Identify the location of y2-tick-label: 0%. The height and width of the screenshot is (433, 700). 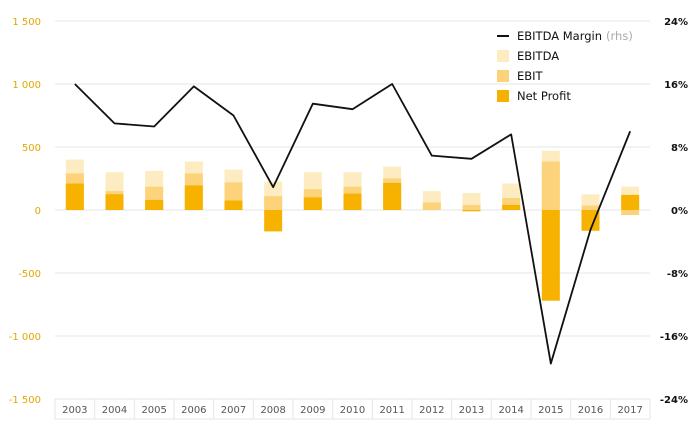
(679, 211).